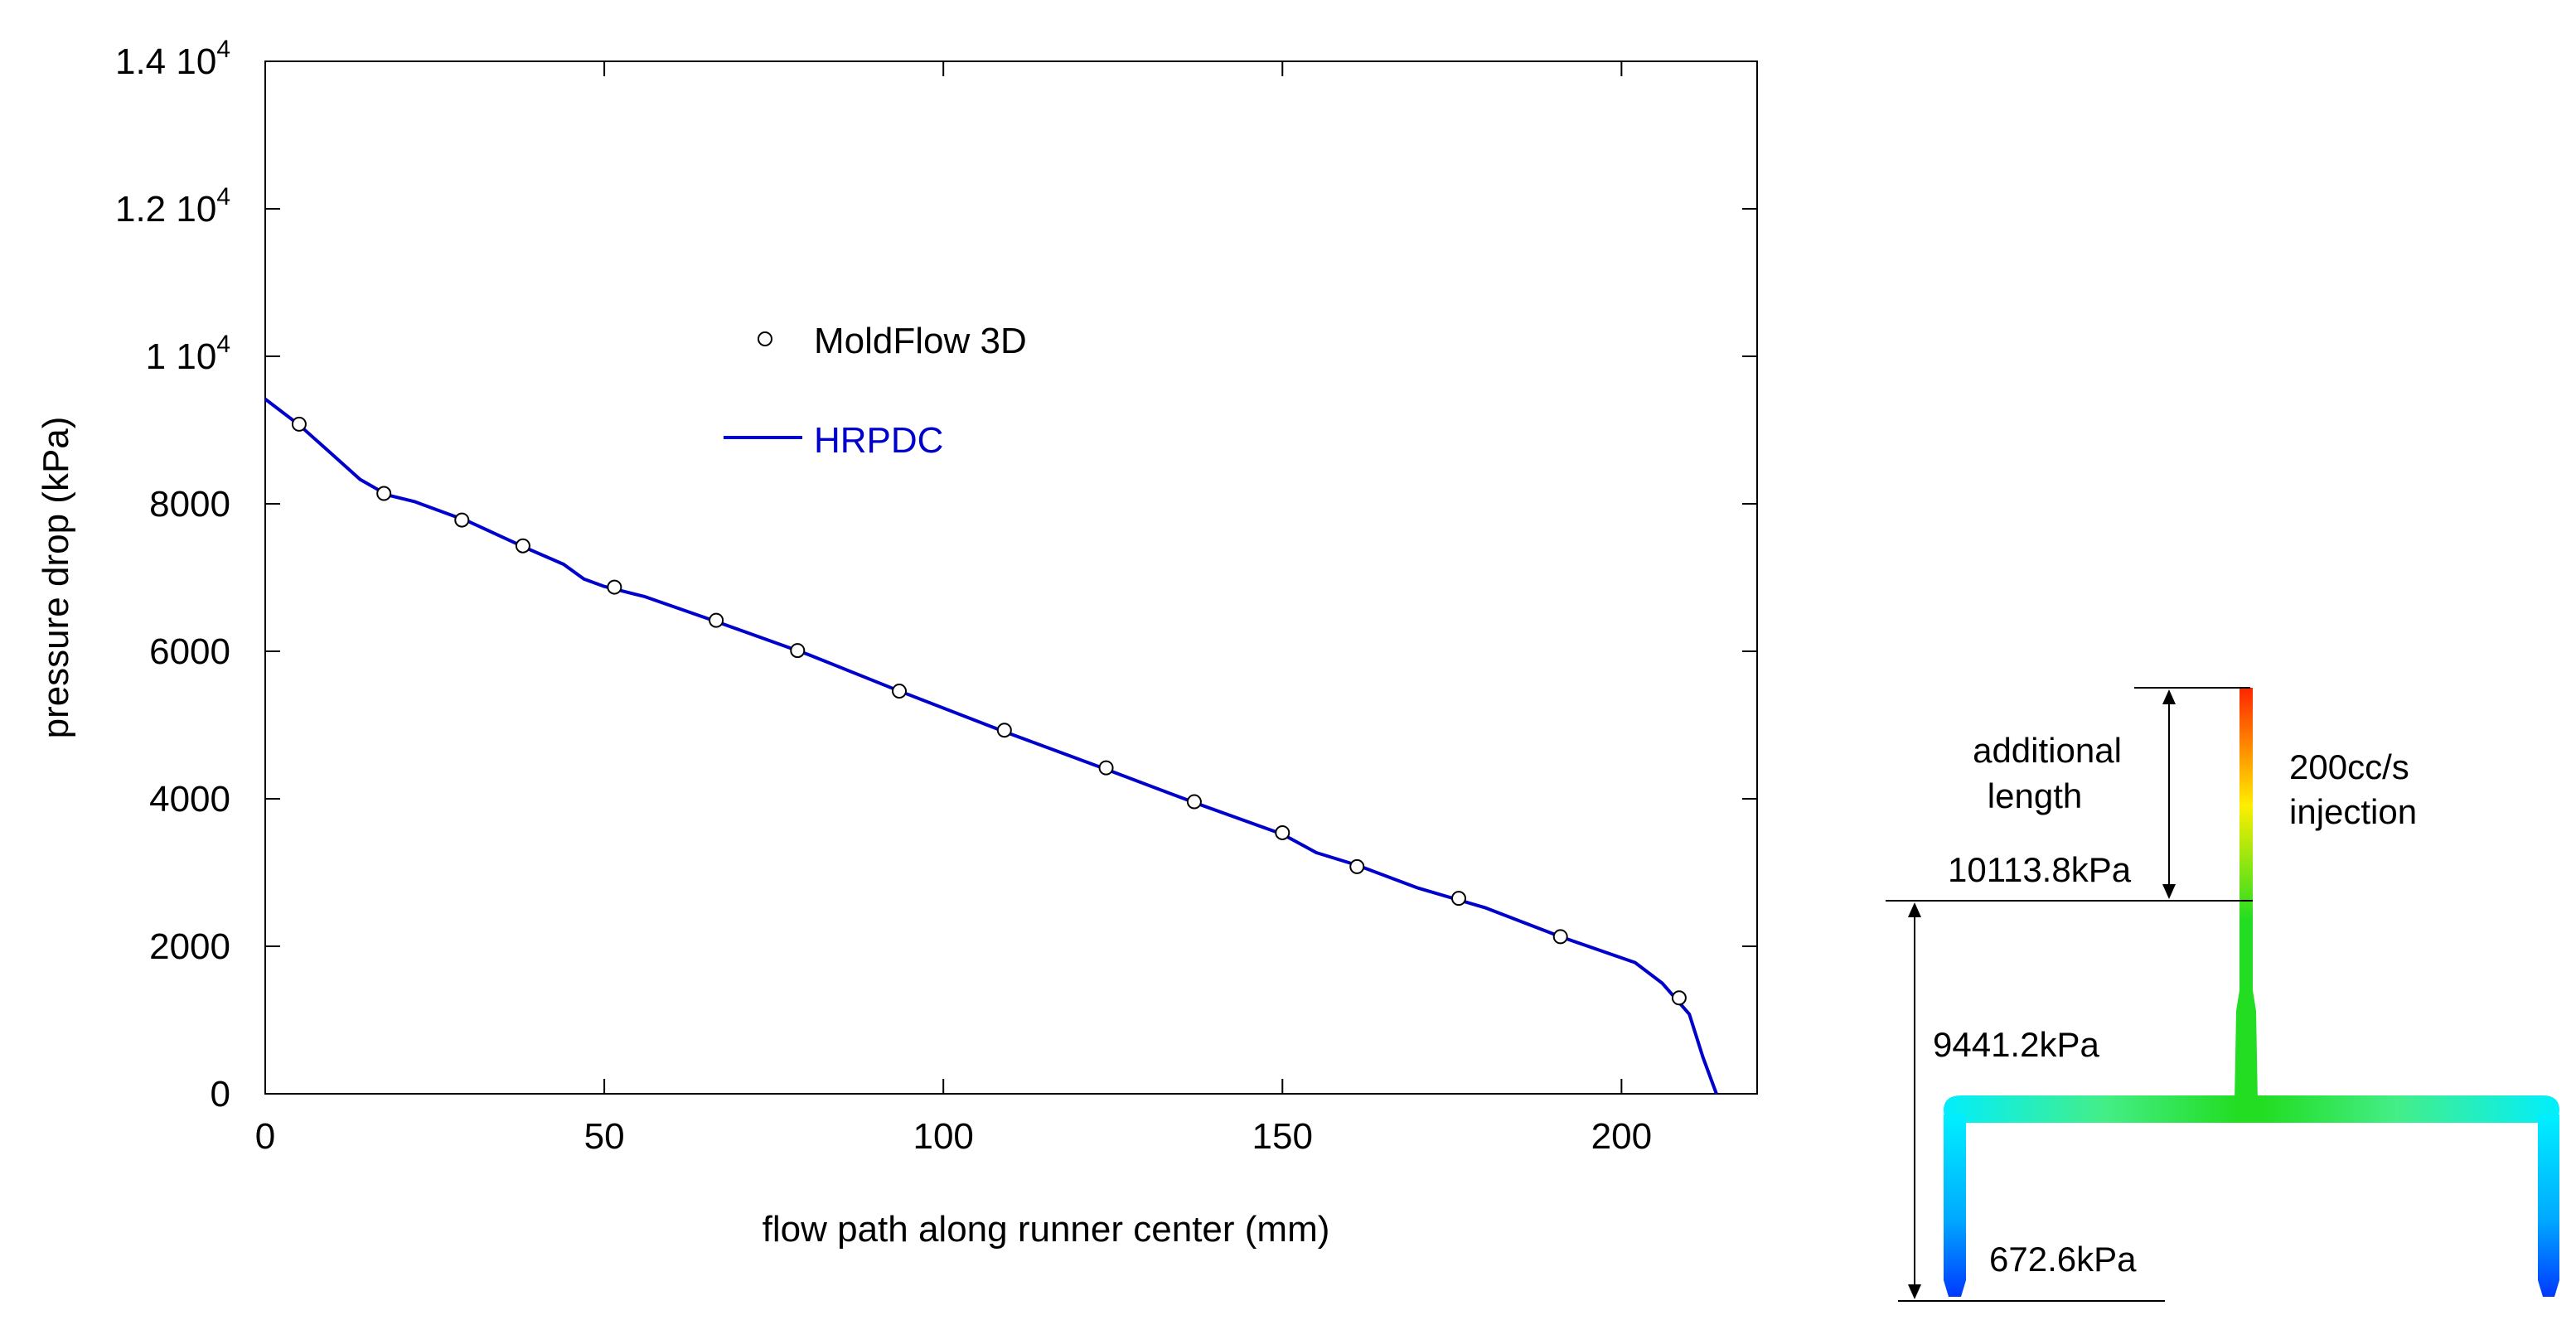 The width and height of the screenshot is (2576, 1320). What do you see at coordinates (1282, 1136) in the screenshot?
I see `x-tick-label: 150` at bounding box center [1282, 1136].